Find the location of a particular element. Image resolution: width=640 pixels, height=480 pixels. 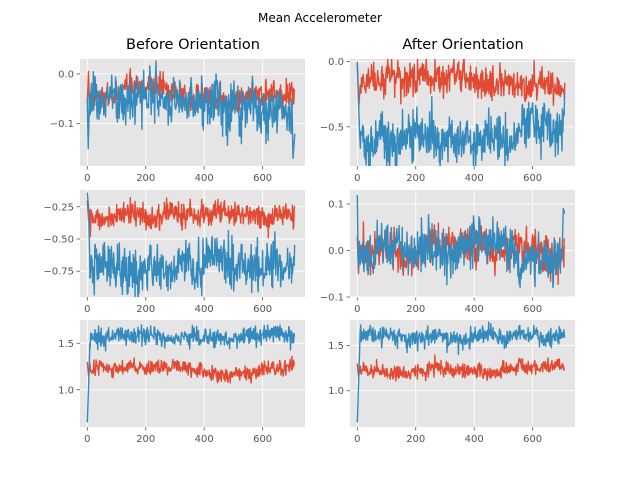

subplot-after-top: 0 200 400 600 0.0 −0.5 is located at coordinates (447, 120).